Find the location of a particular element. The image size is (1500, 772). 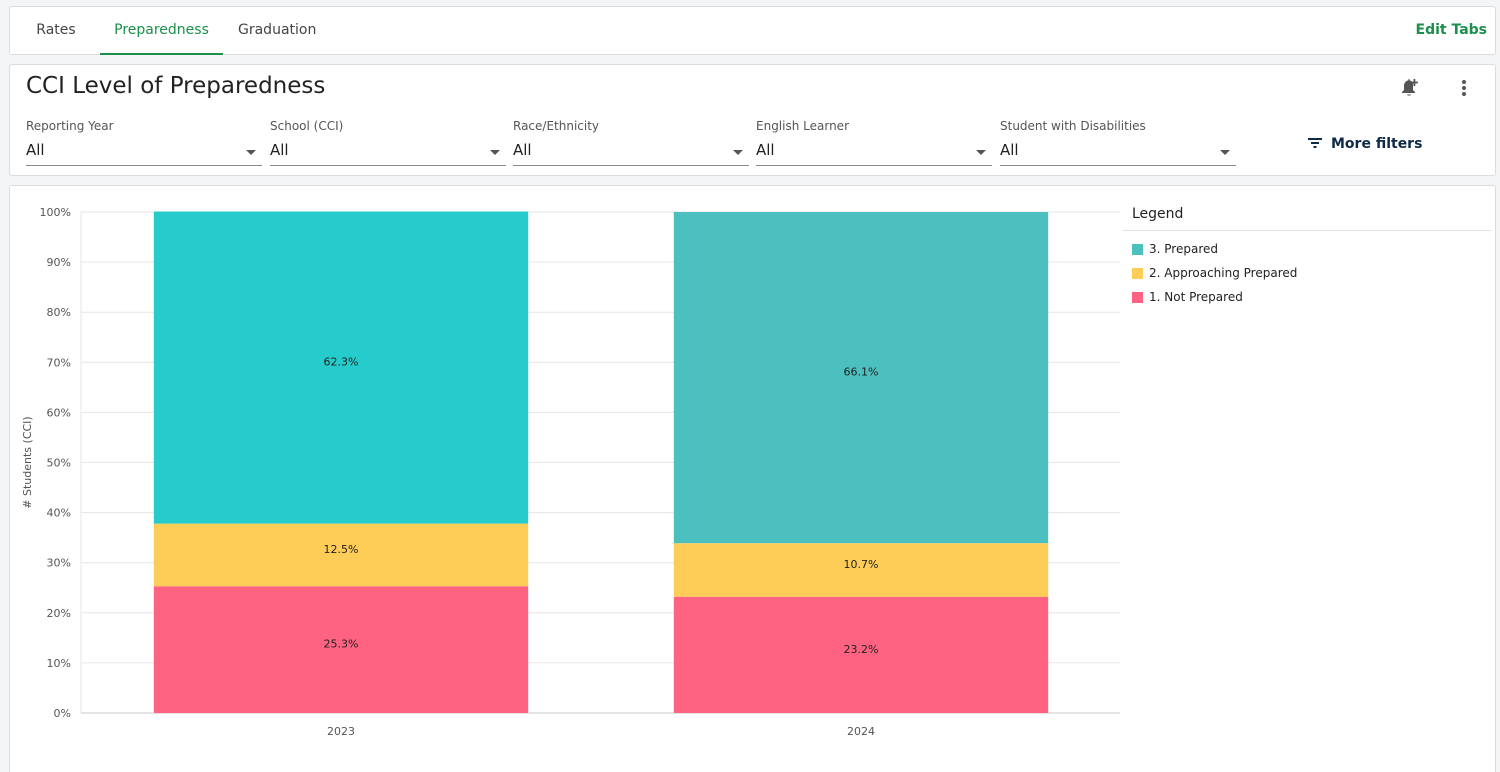

legend-item-approaching: 2. Approaching Prepared is located at coordinates (1307, 273).